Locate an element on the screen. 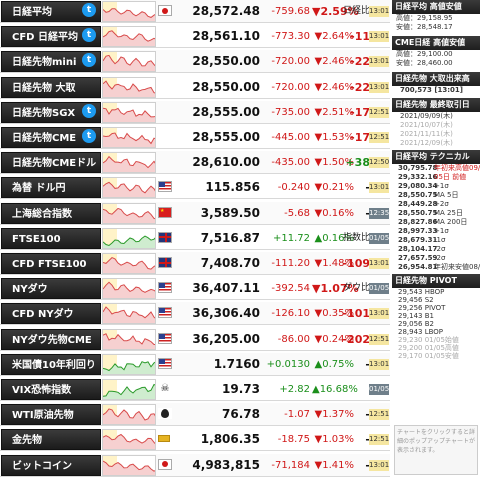 This screenshot has width=480, height=479. quote-row: 米国債10年利回り 1.7160 +0.0130 ▲0.75% -13:01 is located at coordinates (195, 364).